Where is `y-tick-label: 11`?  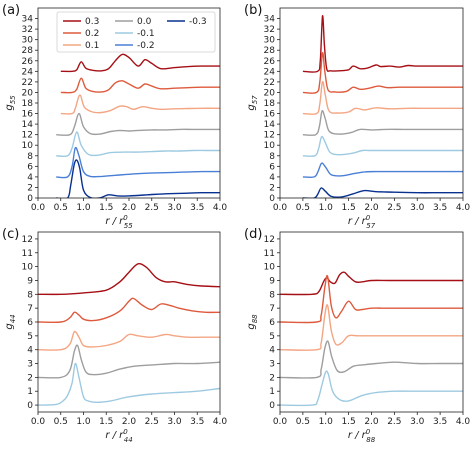 y-tick-label: 11 is located at coordinates (269, 254).